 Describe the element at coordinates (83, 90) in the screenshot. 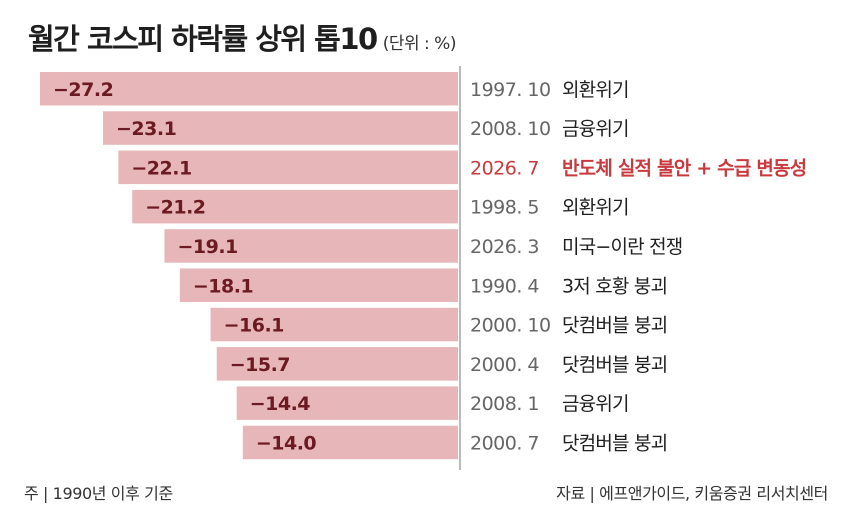

I see `data-label: −27.2` at that location.